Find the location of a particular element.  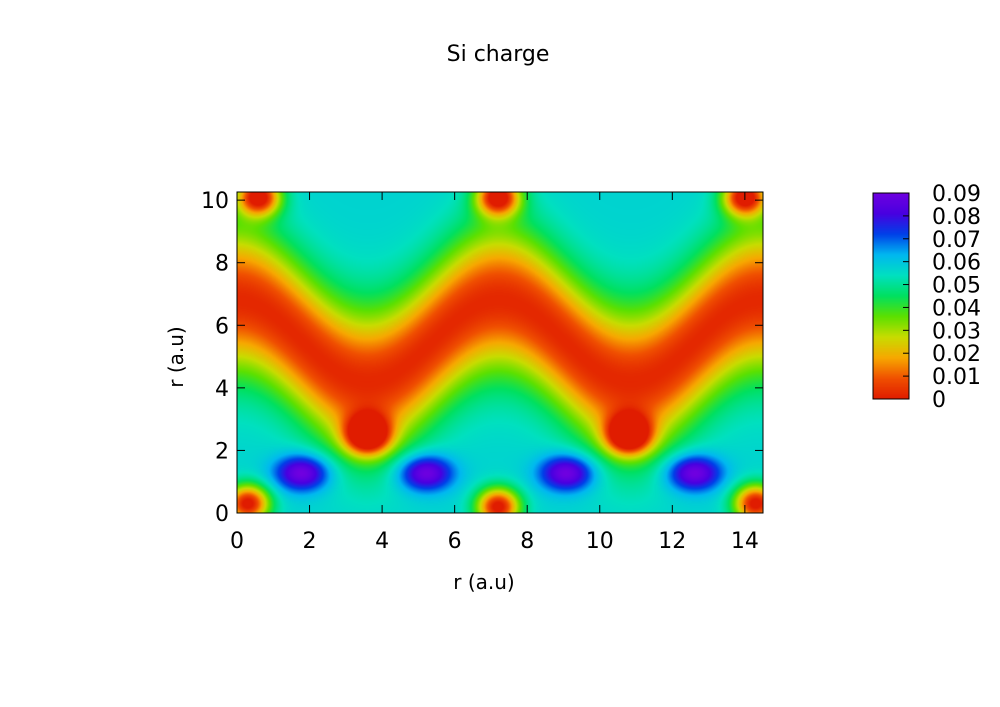

colorbar-ticks: 00.010.020.030.040.050.060.070.080.09 is located at coordinates (942, 297).